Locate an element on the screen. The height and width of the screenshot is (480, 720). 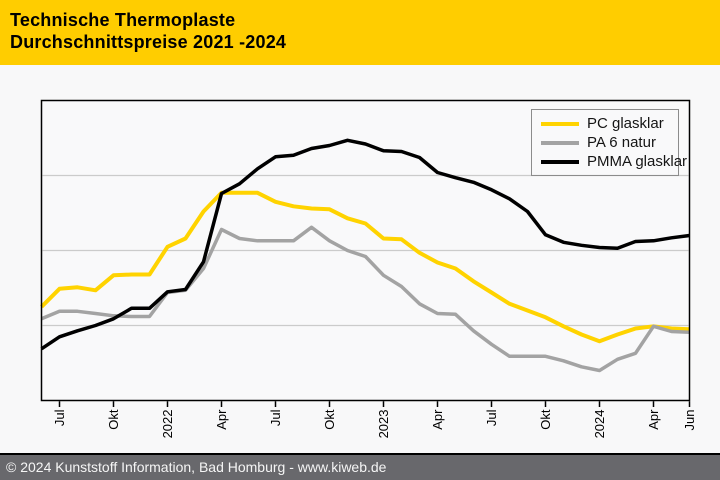
legend-item-pmma-glasklar: PMMA glasklar is located at coordinates (614, 161).